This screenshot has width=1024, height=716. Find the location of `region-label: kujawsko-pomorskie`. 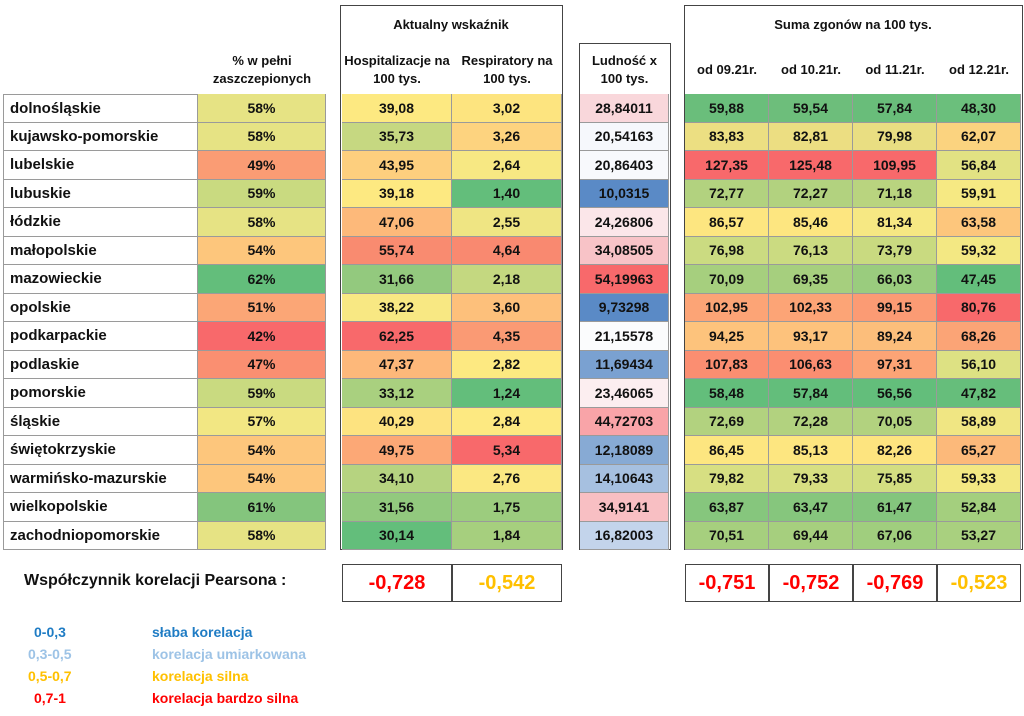

region-label: kujawsko-pomorskie is located at coordinates (100, 136).